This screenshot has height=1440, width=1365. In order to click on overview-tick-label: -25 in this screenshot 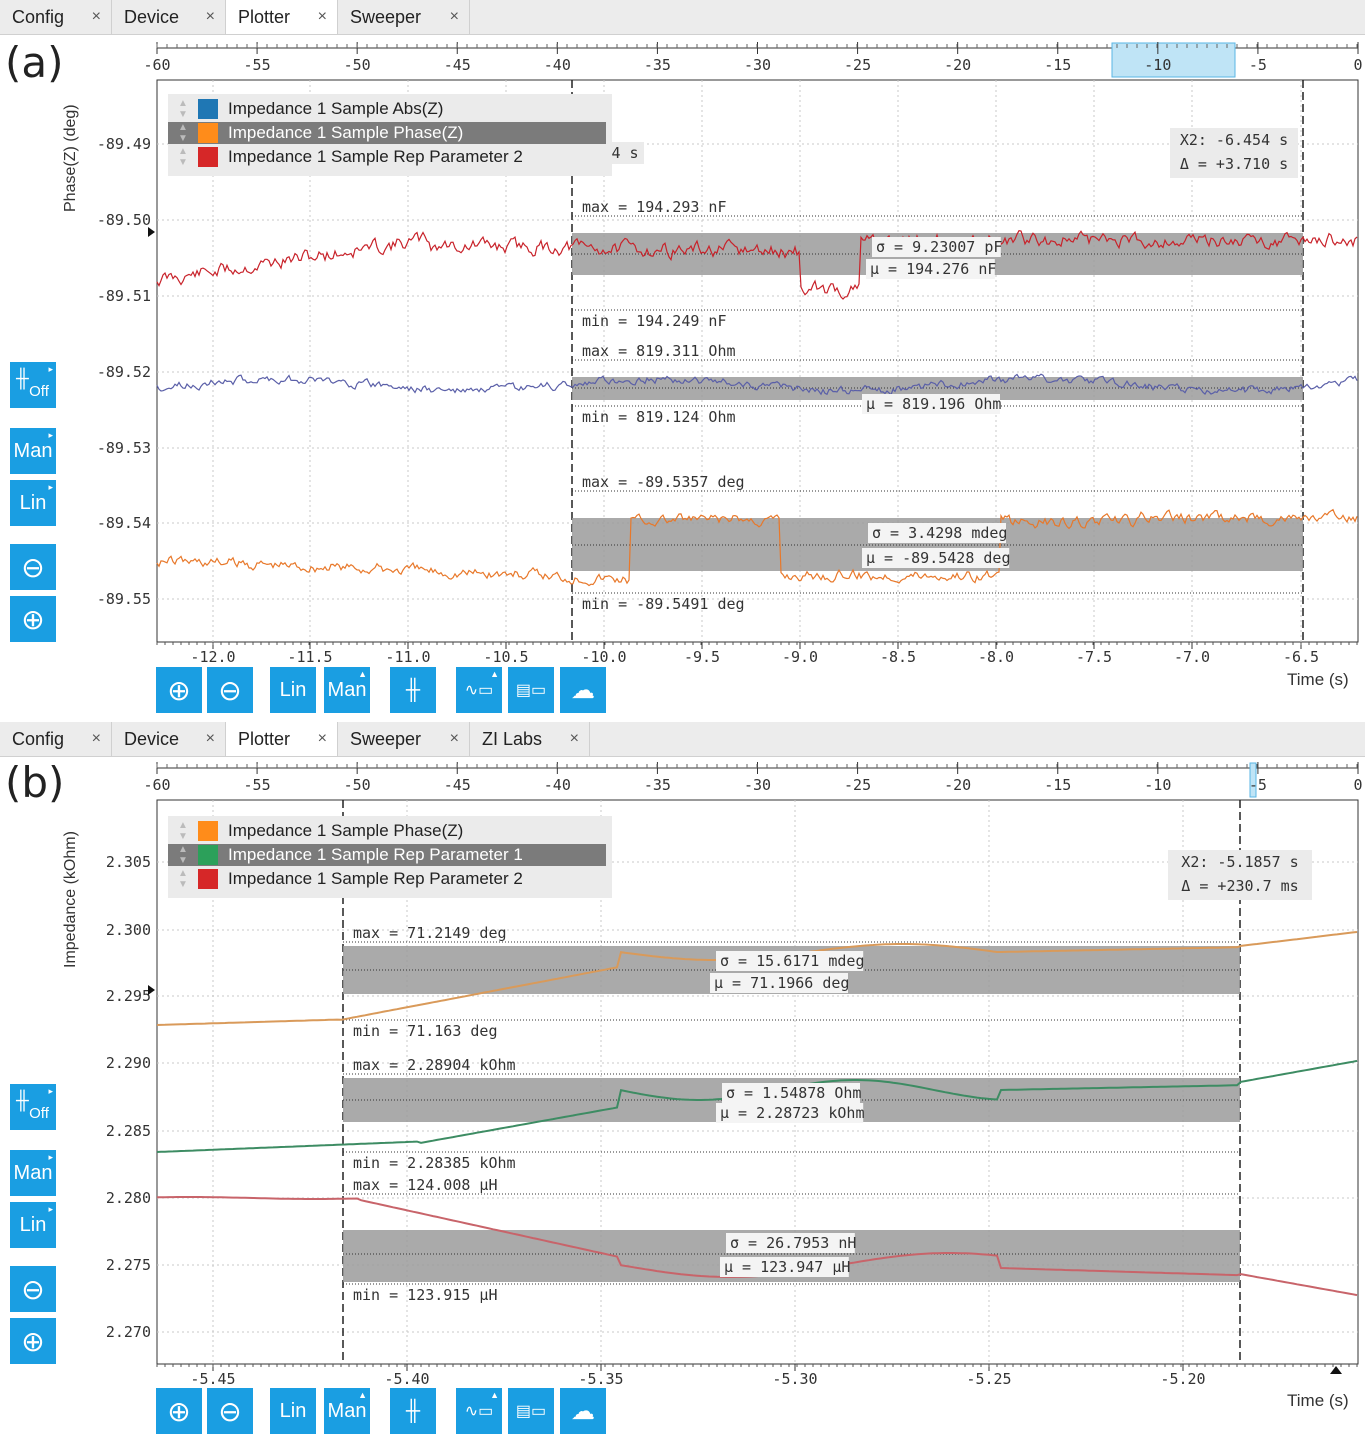, I will do `click(857, 65)`.